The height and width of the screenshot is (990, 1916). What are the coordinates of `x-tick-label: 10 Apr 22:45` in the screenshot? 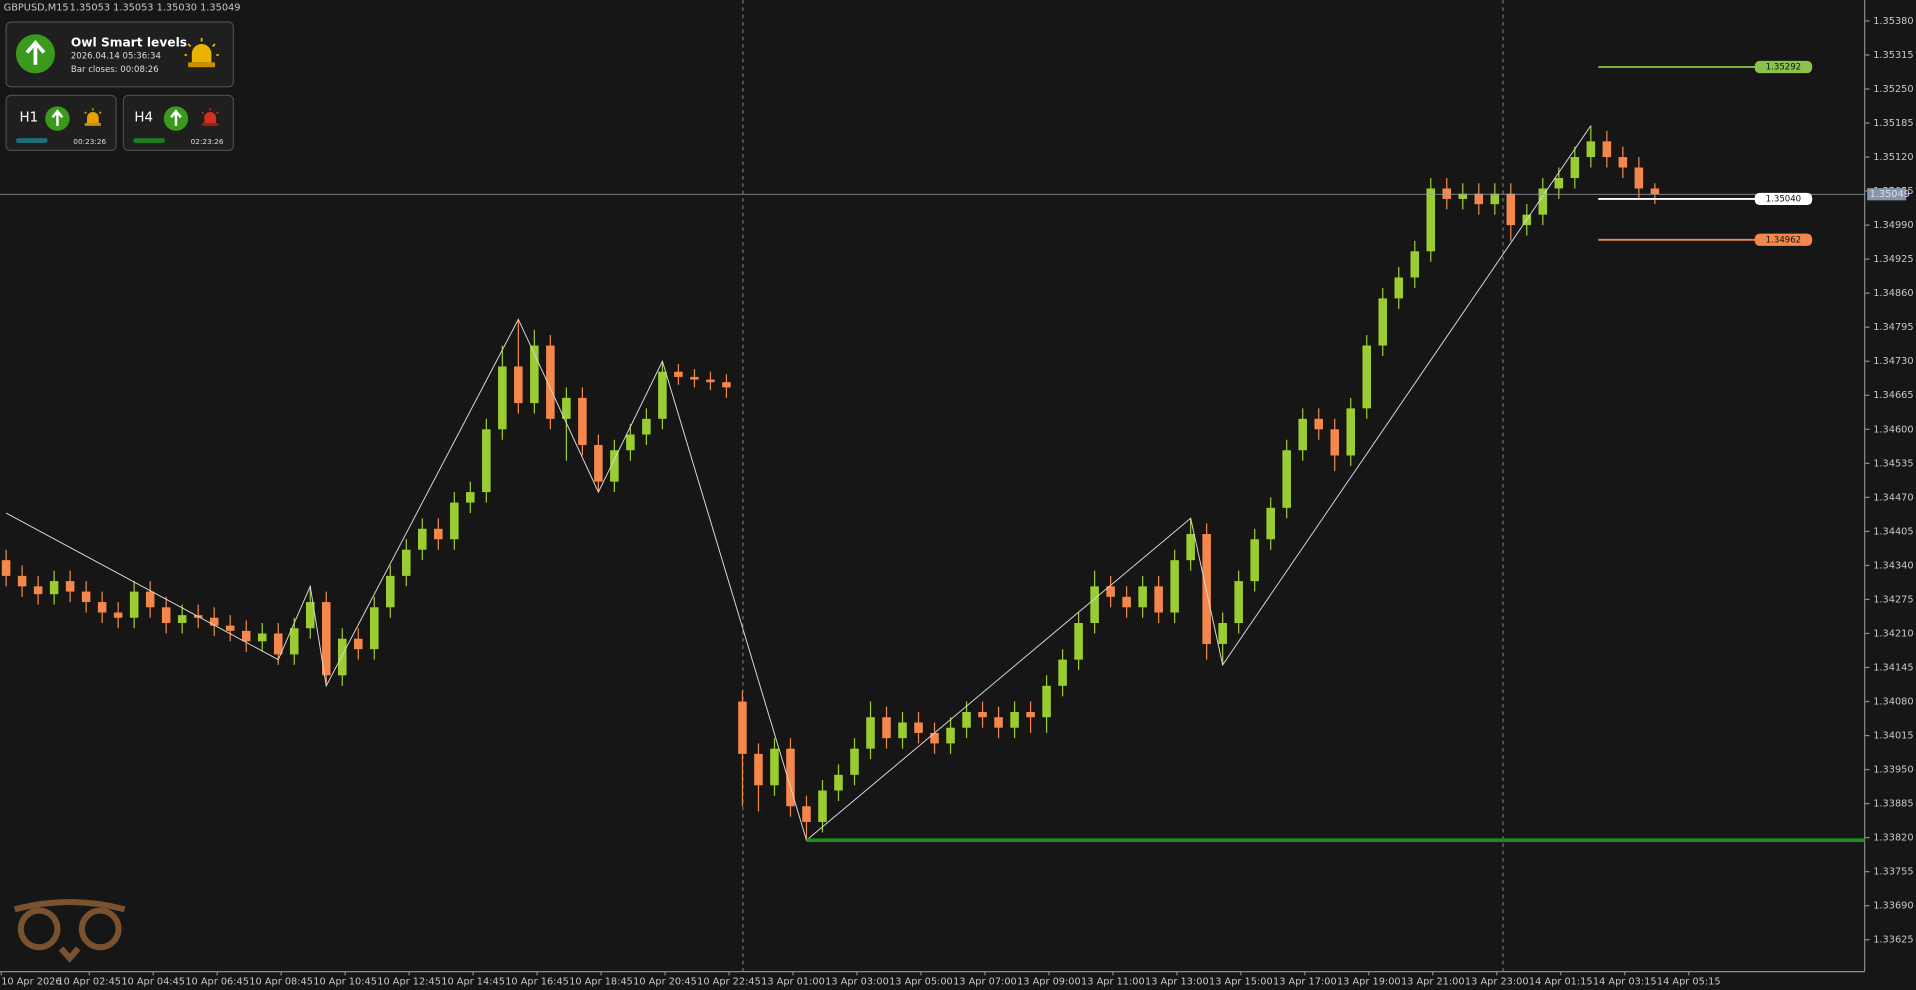 It's located at (729, 981).